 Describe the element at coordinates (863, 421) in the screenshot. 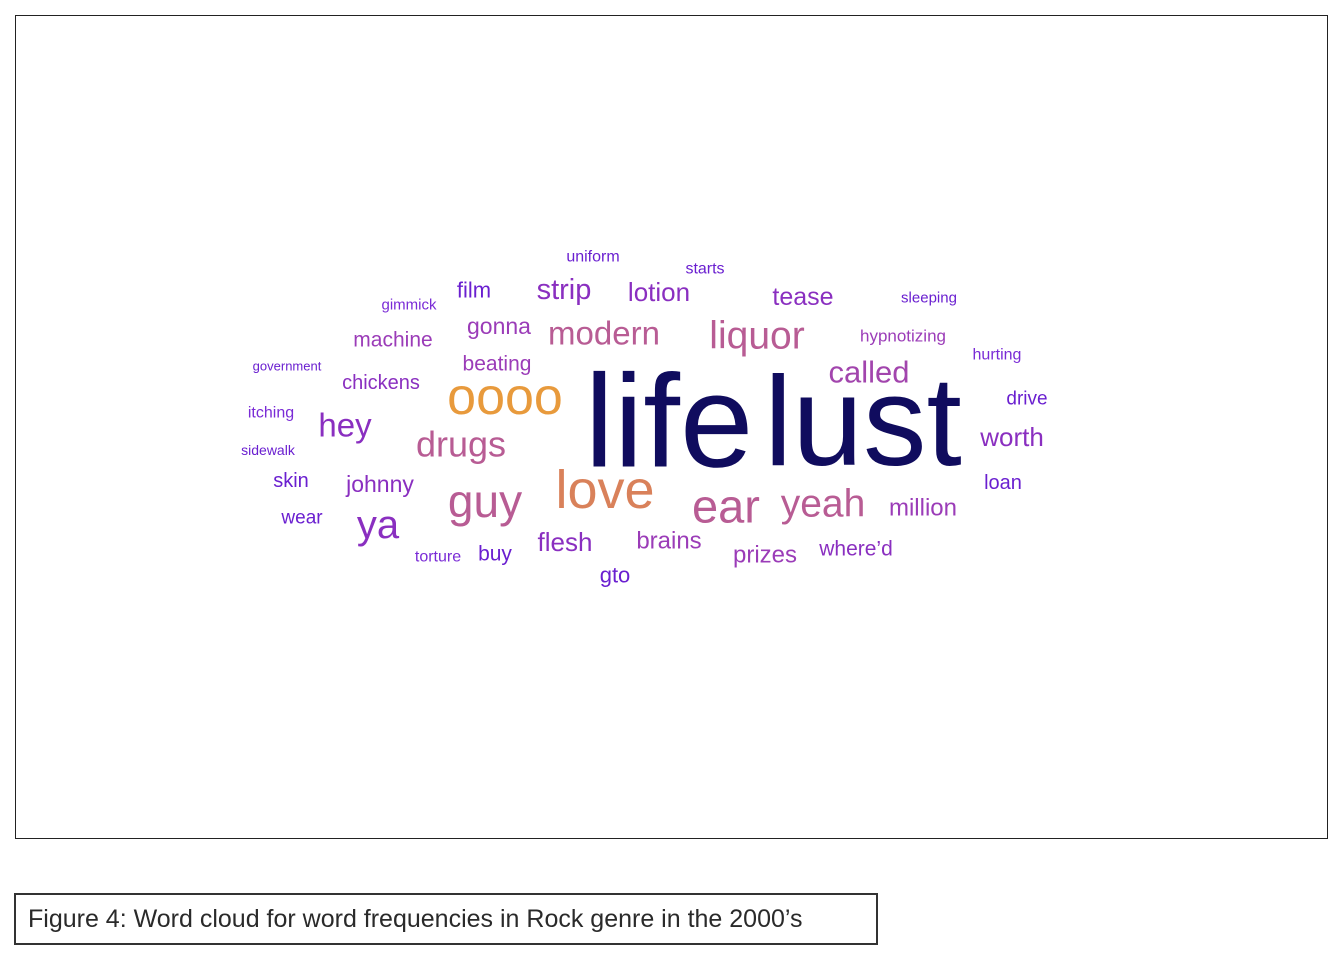

I see `word-lust: lust` at that location.